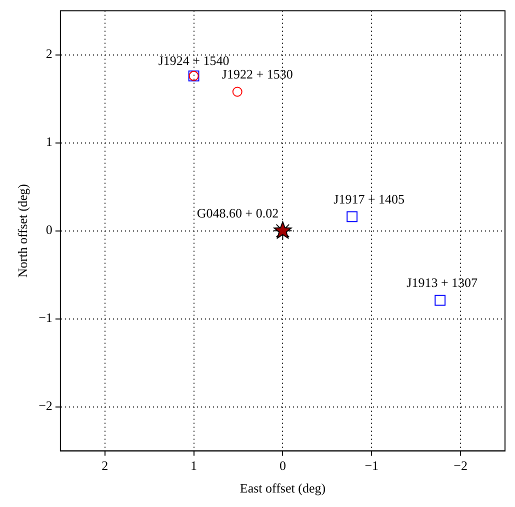  I want to click on y-tick-label: 1, so click(49, 142).